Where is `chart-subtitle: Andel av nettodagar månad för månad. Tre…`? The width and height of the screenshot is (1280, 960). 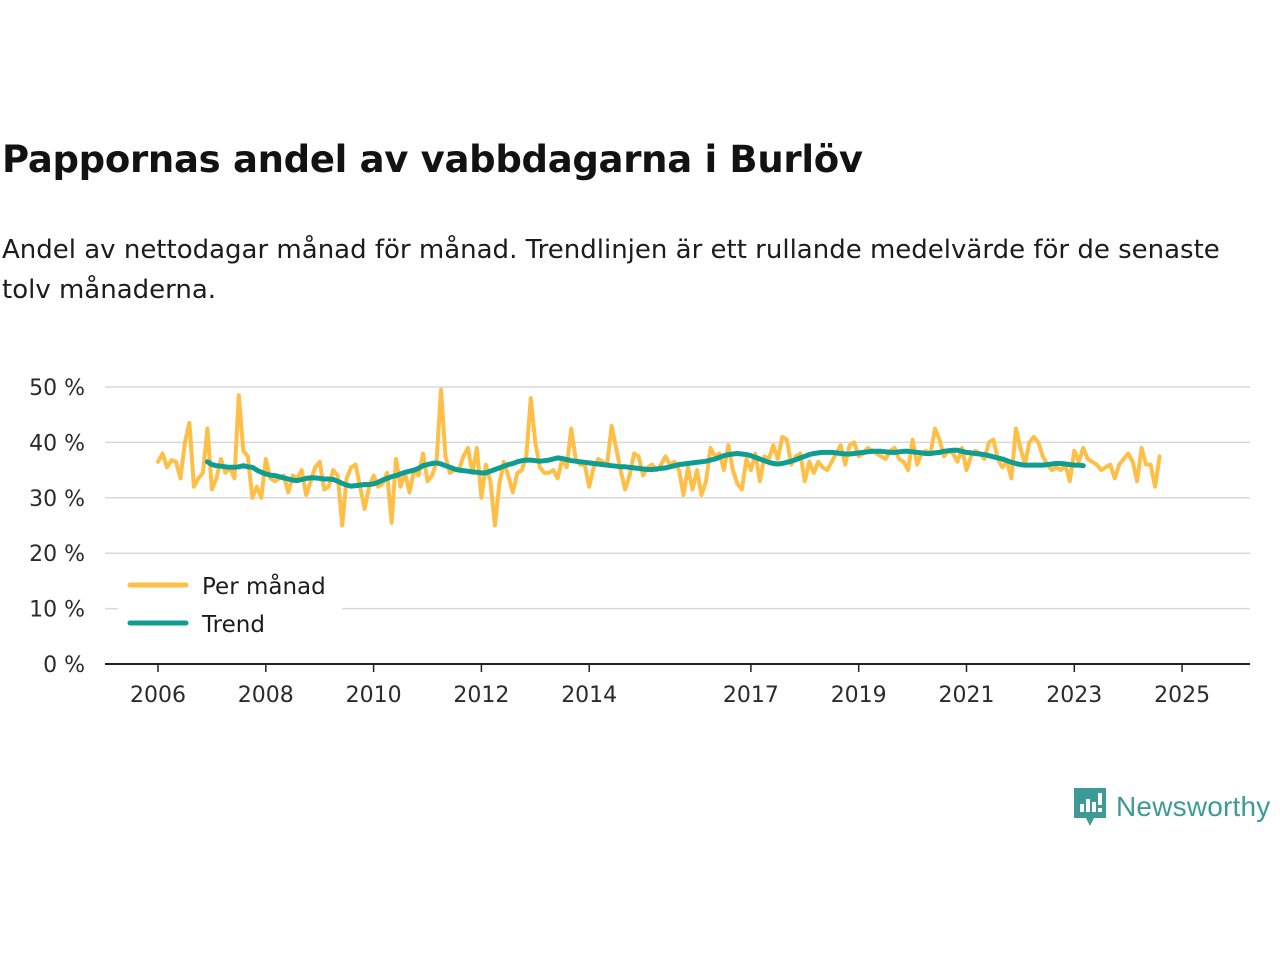
chart-subtitle: Andel av nettodagar månad för månad. Tre… is located at coordinates (611, 270).